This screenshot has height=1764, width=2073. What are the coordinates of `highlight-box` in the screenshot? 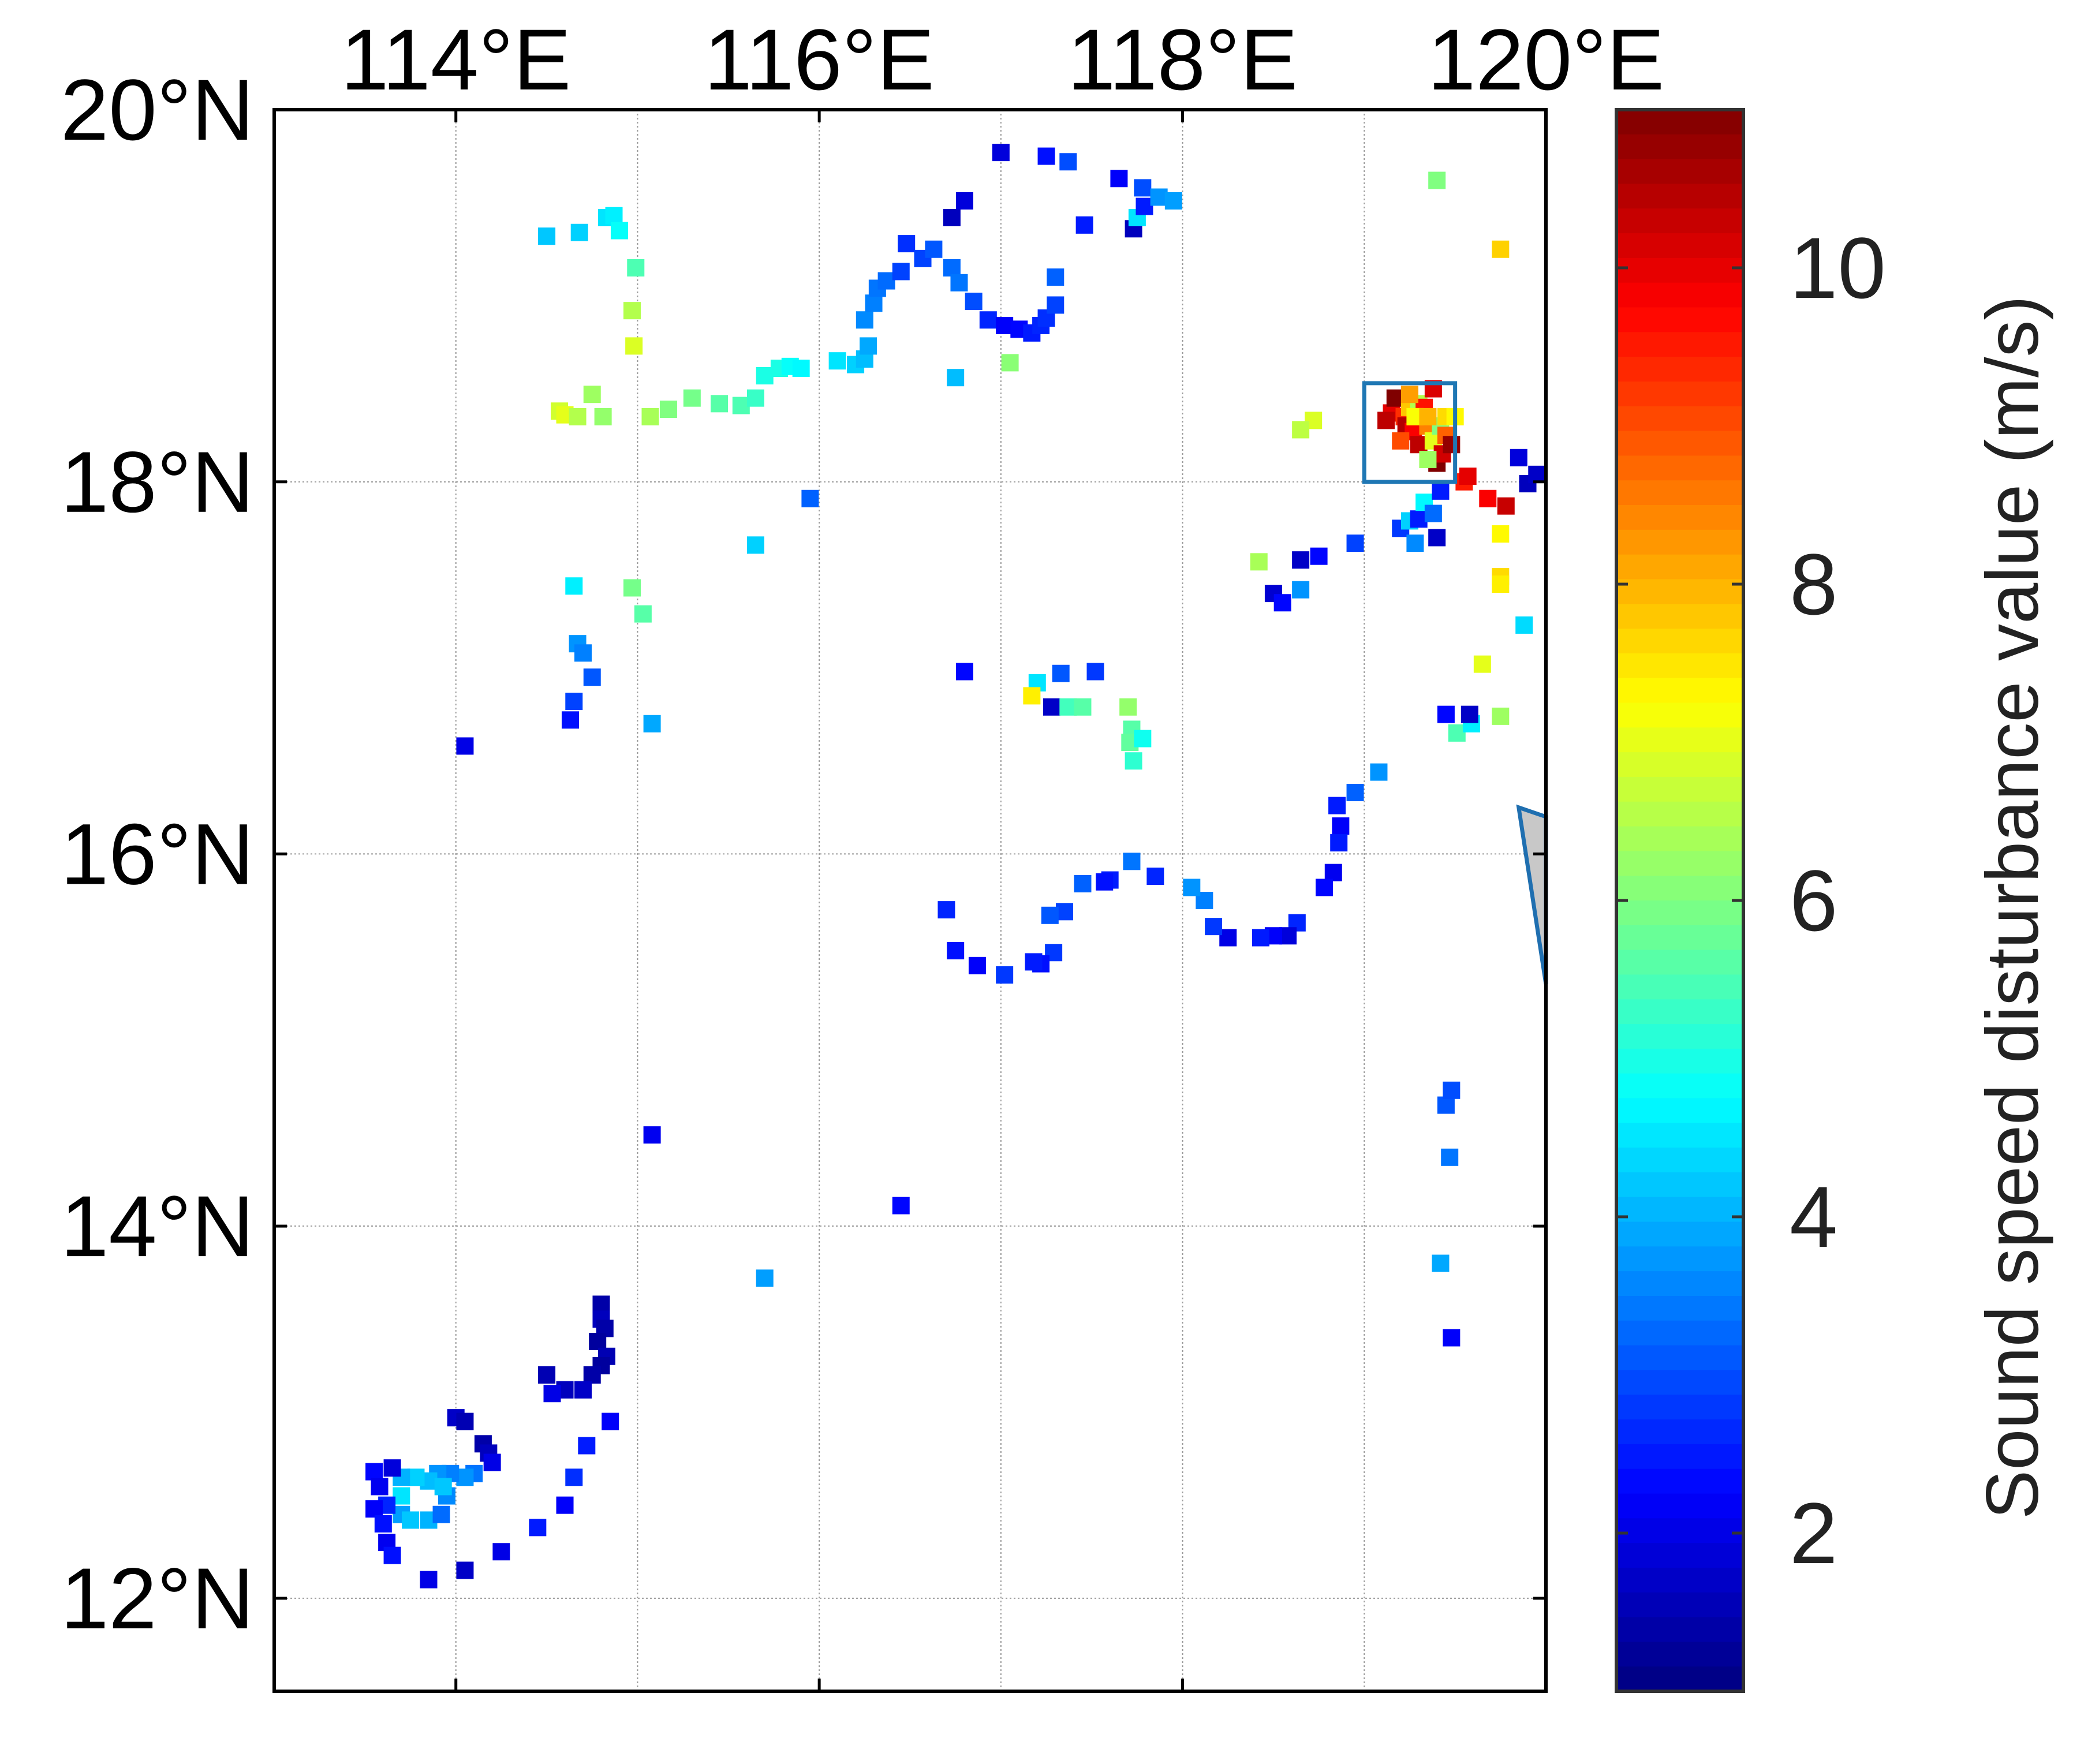 It's located at (1410, 432).